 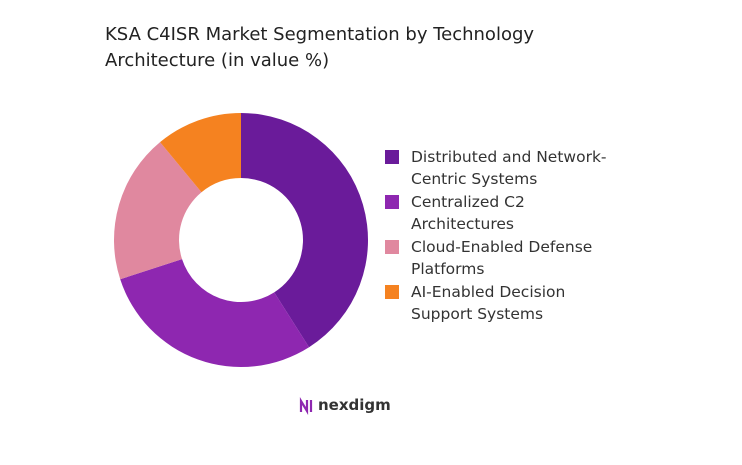 I want to click on legend-item: Distributed and Network-Centric Systems, so click(x=502, y=168).